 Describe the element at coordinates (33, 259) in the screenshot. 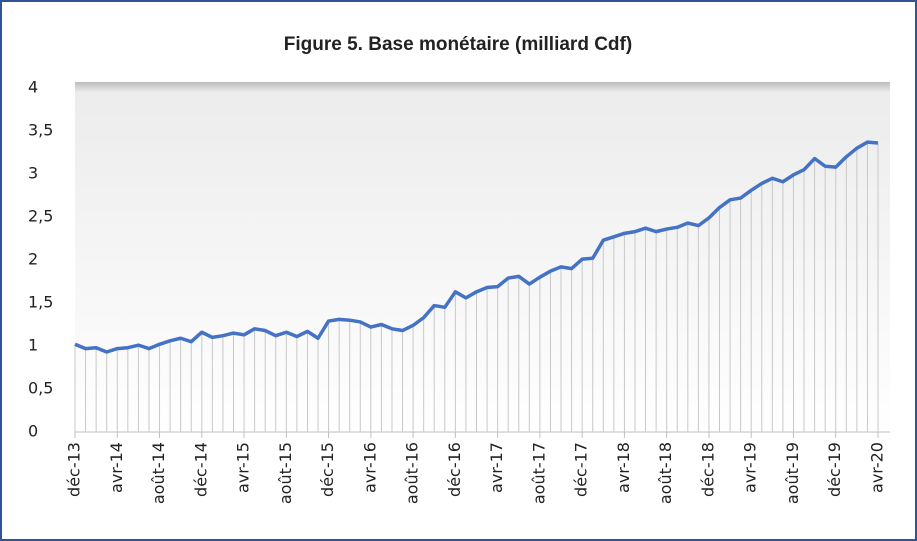

I see `y-tick-label: 2` at that location.